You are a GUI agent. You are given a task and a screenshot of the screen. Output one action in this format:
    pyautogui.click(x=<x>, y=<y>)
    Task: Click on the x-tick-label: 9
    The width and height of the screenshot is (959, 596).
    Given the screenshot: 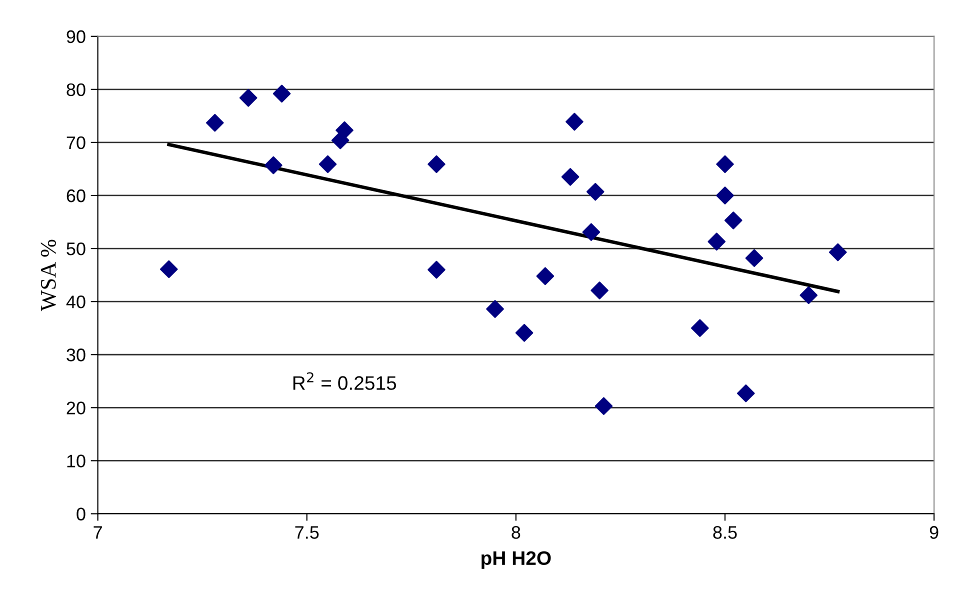 What is the action you would take?
    pyautogui.click(x=934, y=532)
    